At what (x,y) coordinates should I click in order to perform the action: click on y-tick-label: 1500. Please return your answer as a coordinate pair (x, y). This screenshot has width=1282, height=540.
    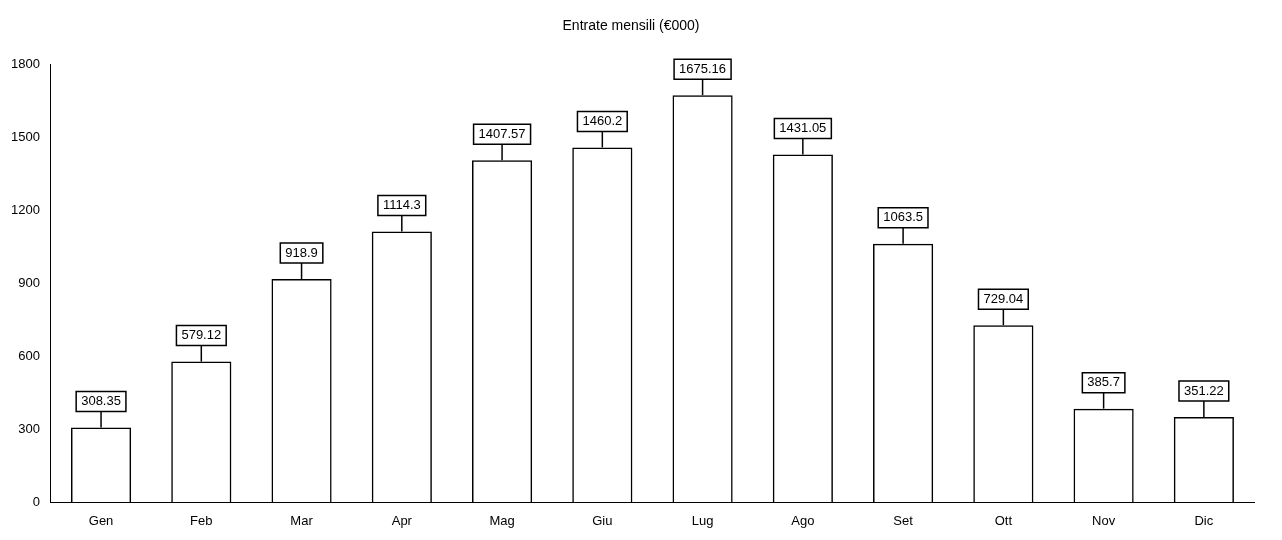
    Looking at the image, I should click on (25, 137).